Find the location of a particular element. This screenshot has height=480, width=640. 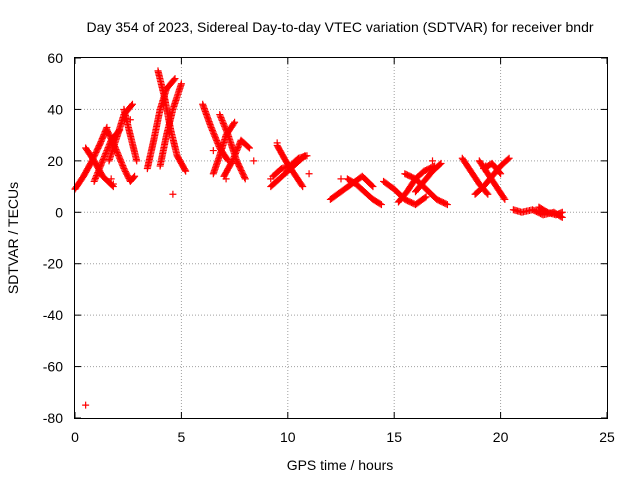

y-tick-label: -20 is located at coordinates (53, 264).